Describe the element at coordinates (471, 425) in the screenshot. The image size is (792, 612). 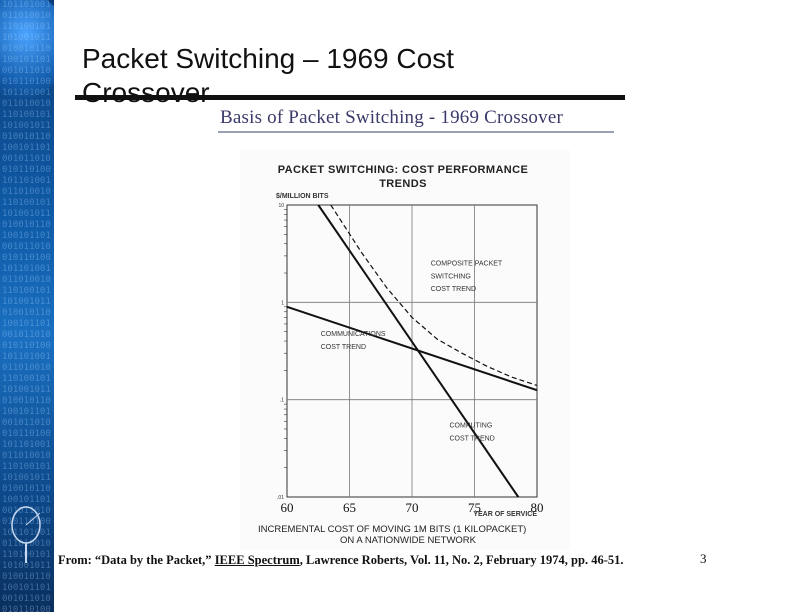
I see `series-annotation: COMPUTING` at that location.